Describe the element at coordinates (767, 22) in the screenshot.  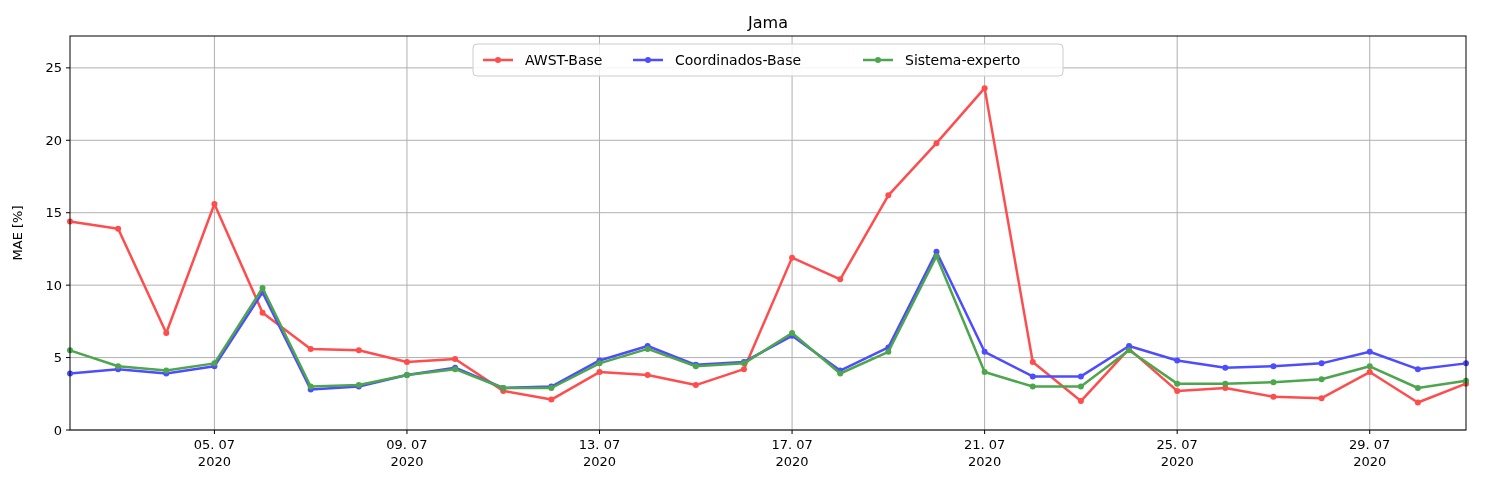
I see `chart-title: Jama` at that location.